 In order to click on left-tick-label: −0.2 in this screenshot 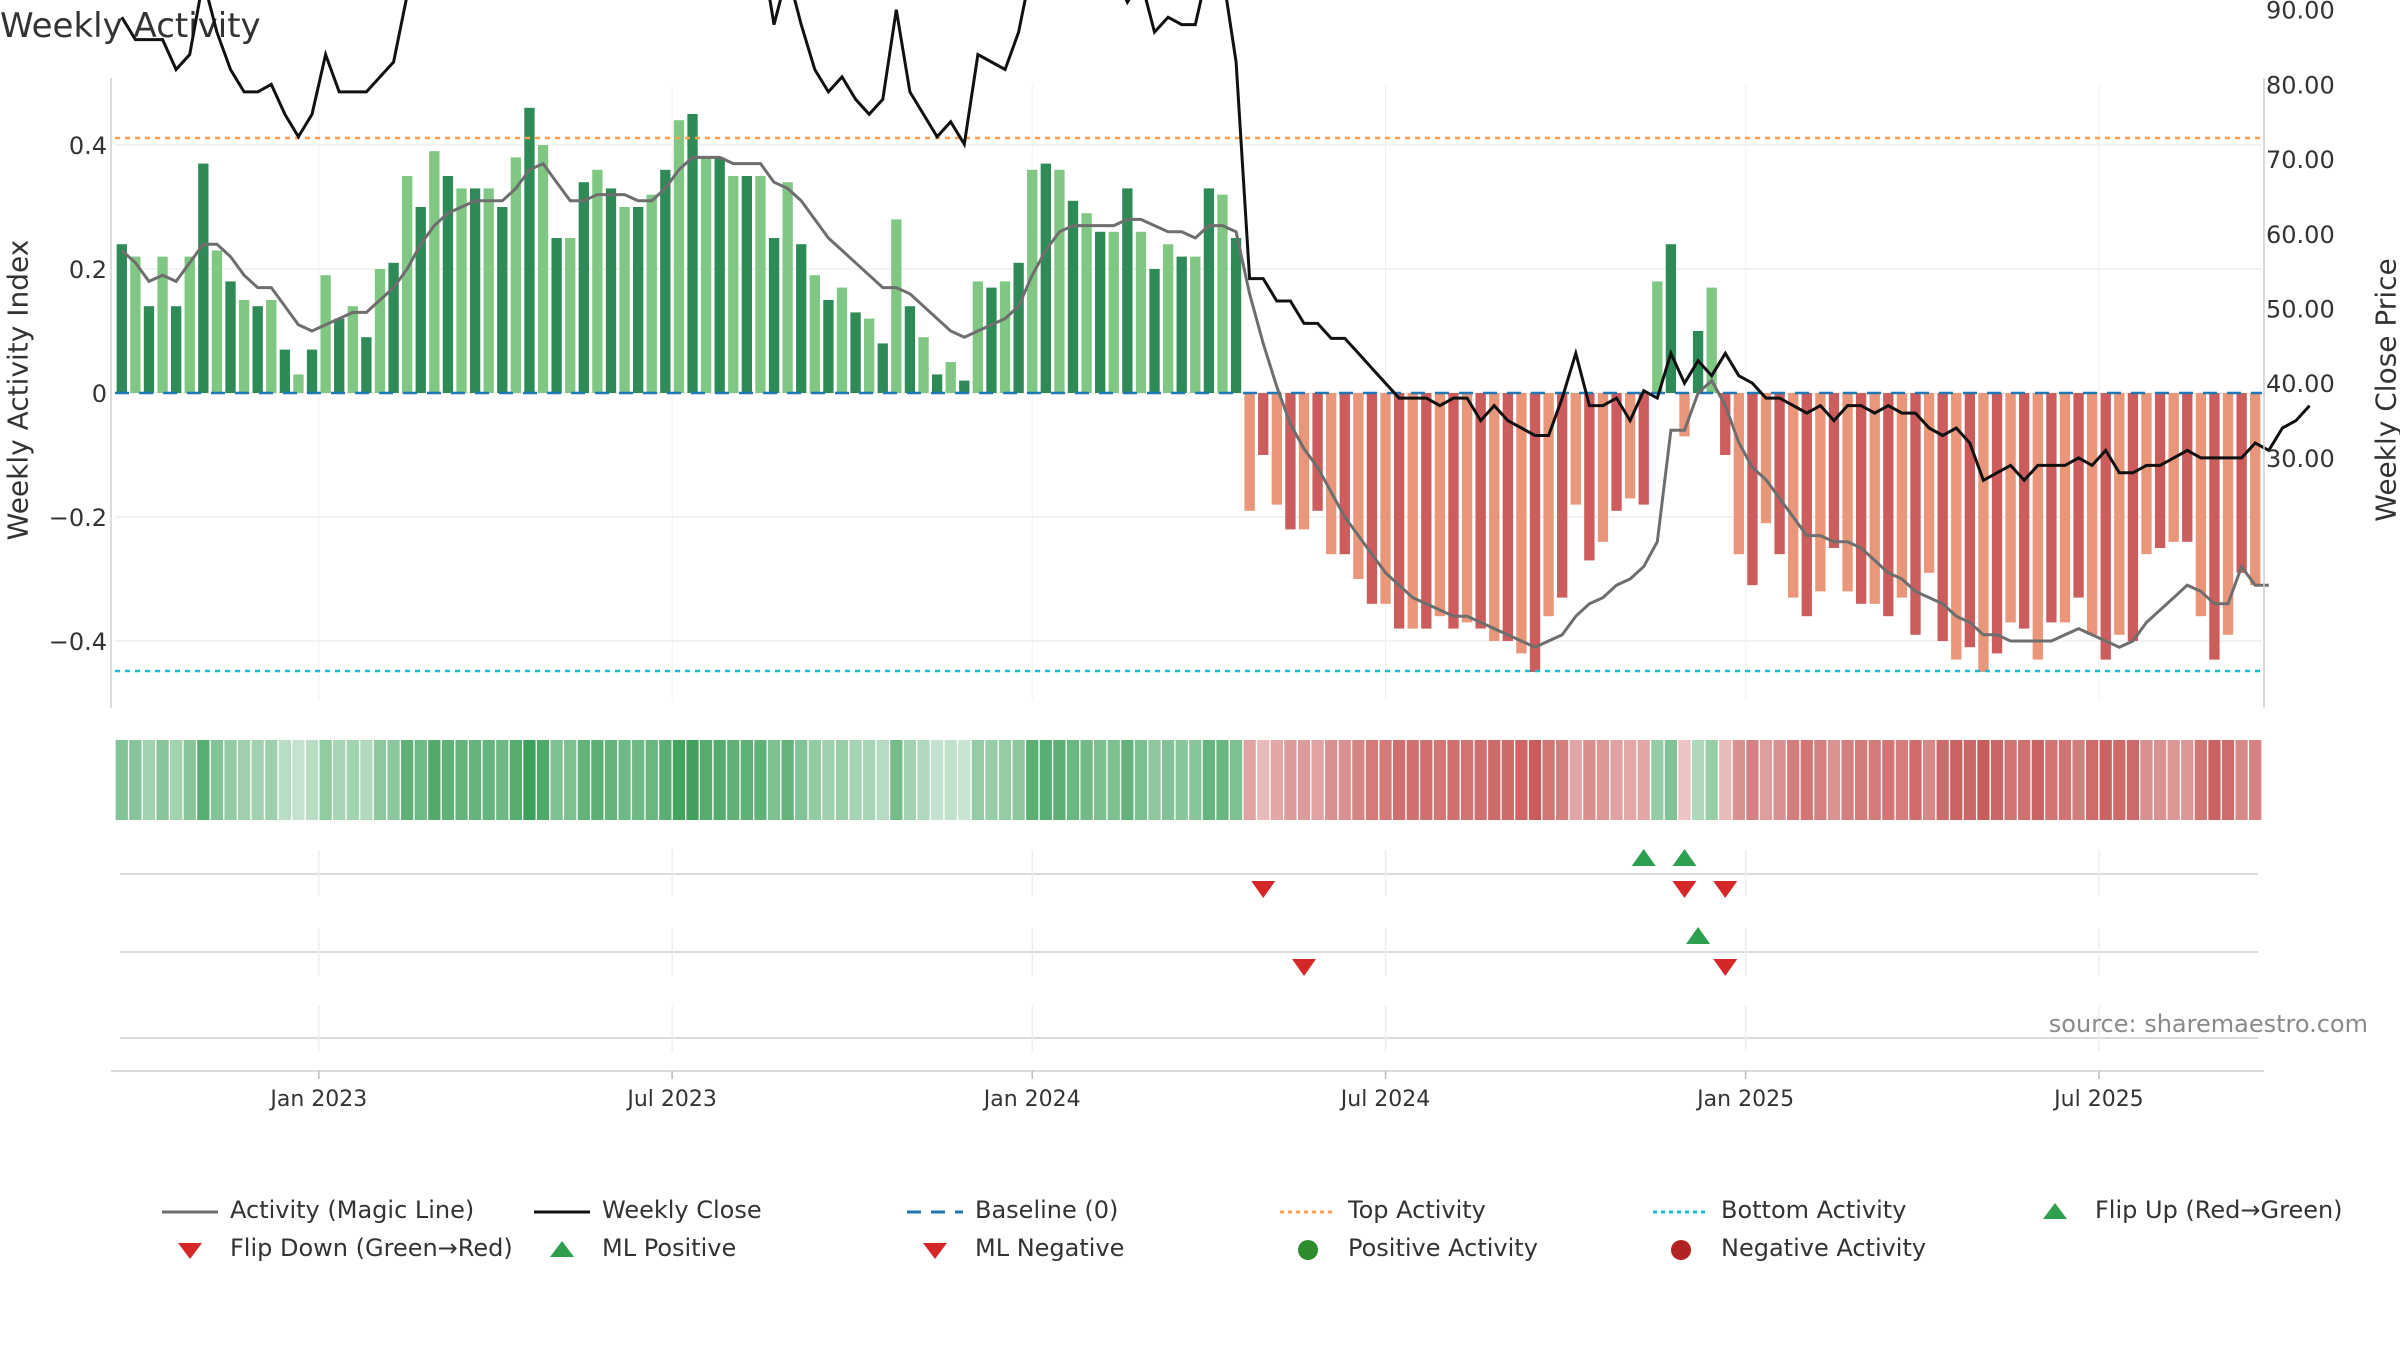, I will do `click(78, 518)`.